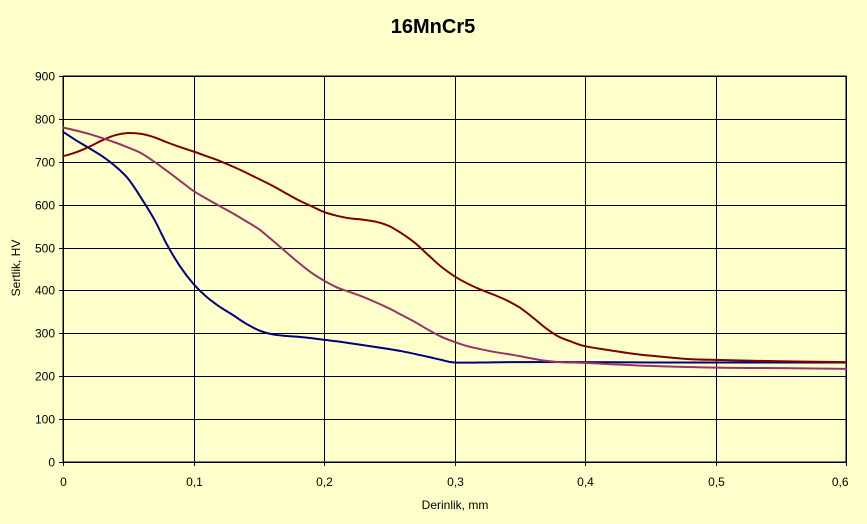  What do you see at coordinates (63, 482) in the screenshot?
I see `x-tick-label: 0` at bounding box center [63, 482].